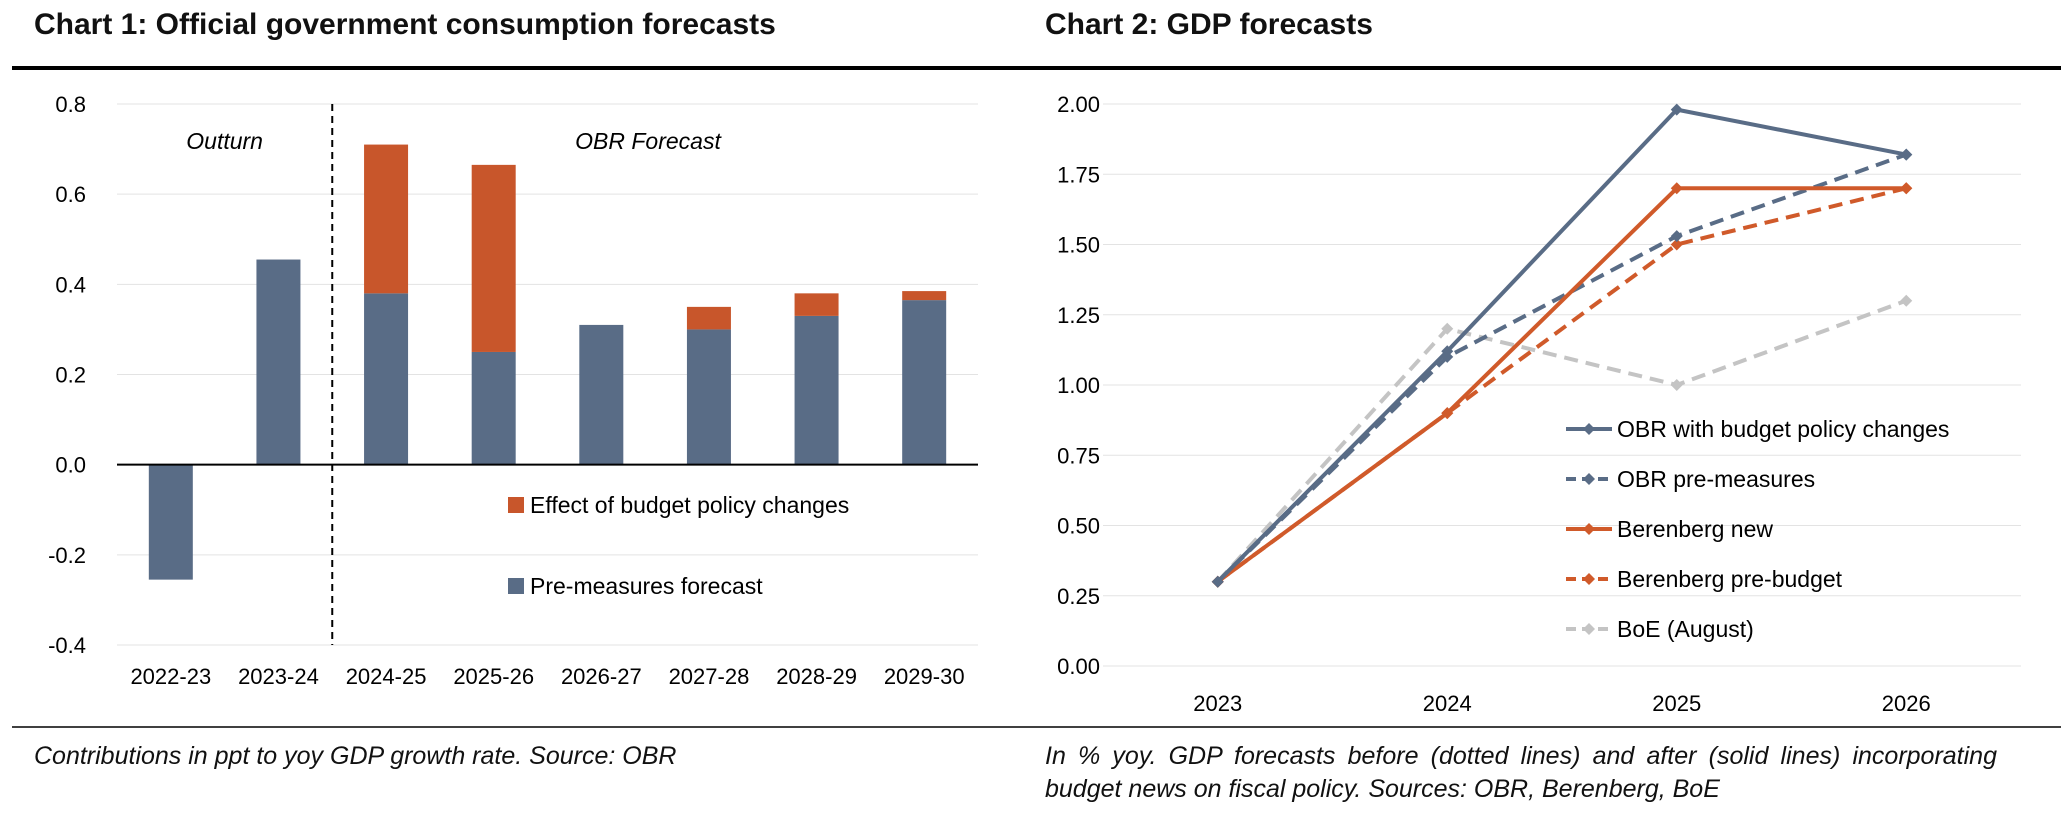 This screenshot has height=819, width=2071. What do you see at coordinates (1078, 315) in the screenshot?
I see `chart2-ytick-label: 1.25` at bounding box center [1078, 315].